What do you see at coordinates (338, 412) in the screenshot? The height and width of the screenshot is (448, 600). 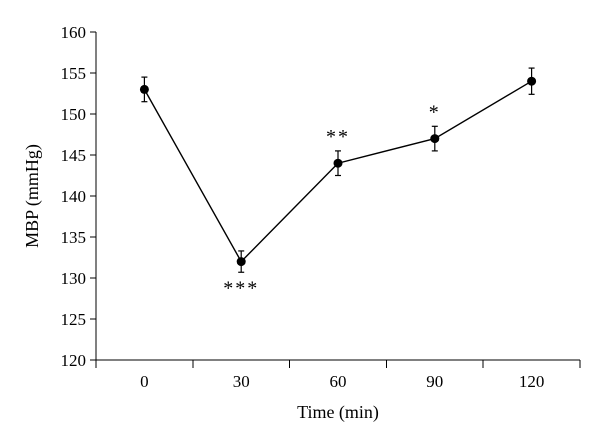 I see `x-axis-title: Time (min)` at bounding box center [338, 412].